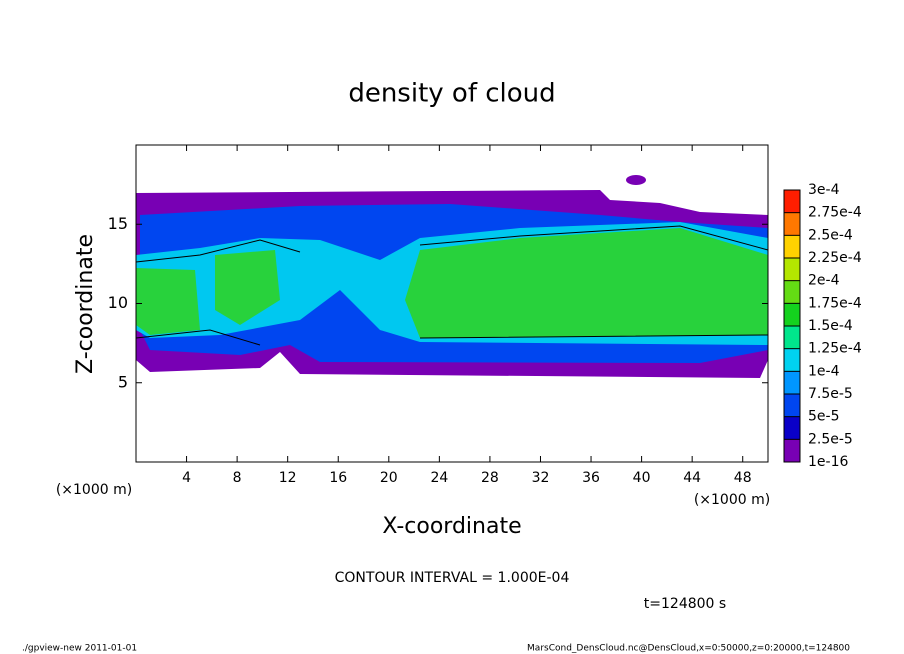 The image size is (904, 654). What do you see at coordinates (835, 349) in the screenshot?
I see `colorbar-label: 1.25e-4` at bounding box center [835, 349].